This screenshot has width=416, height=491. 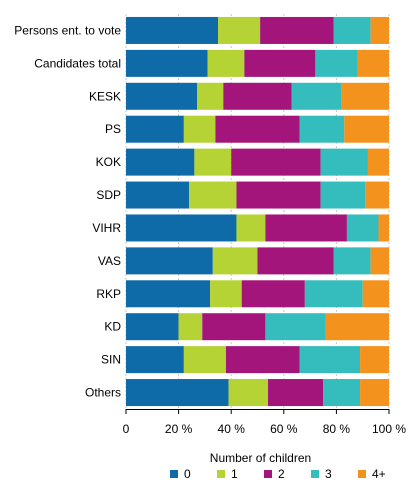 I want to click on legend-label: 2, so click(x=281, y=474).